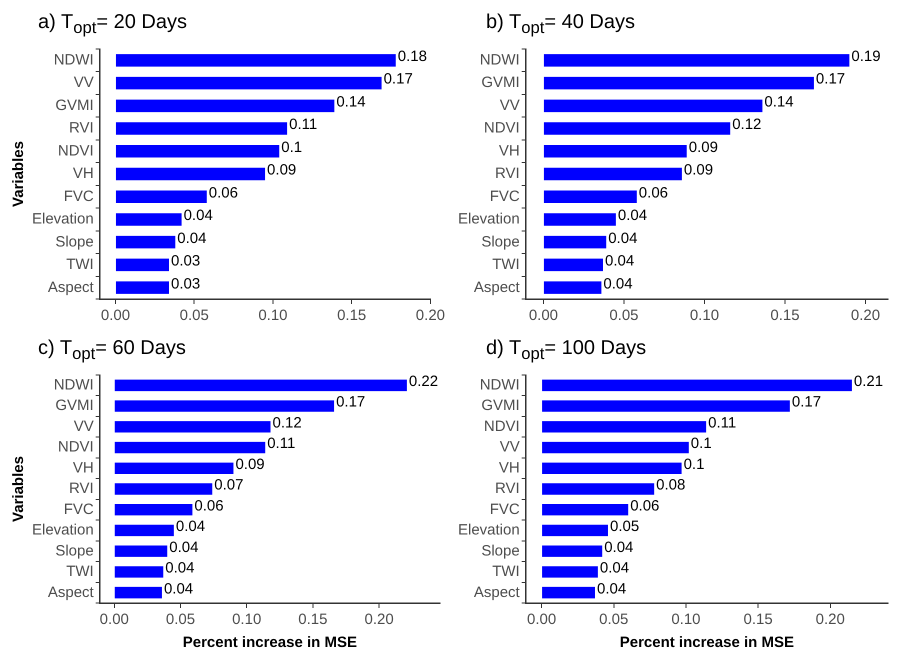  I want to click on data-label: 0.22, so click(423, 381).